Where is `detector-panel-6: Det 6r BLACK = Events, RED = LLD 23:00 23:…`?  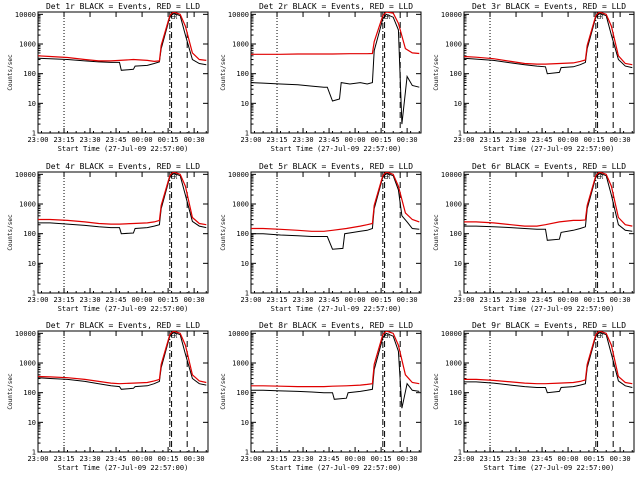 detector-panel-6: Det 6r BLACK = Events, RED = LLD 23:00 23:… is located at coordinates (534, 237).